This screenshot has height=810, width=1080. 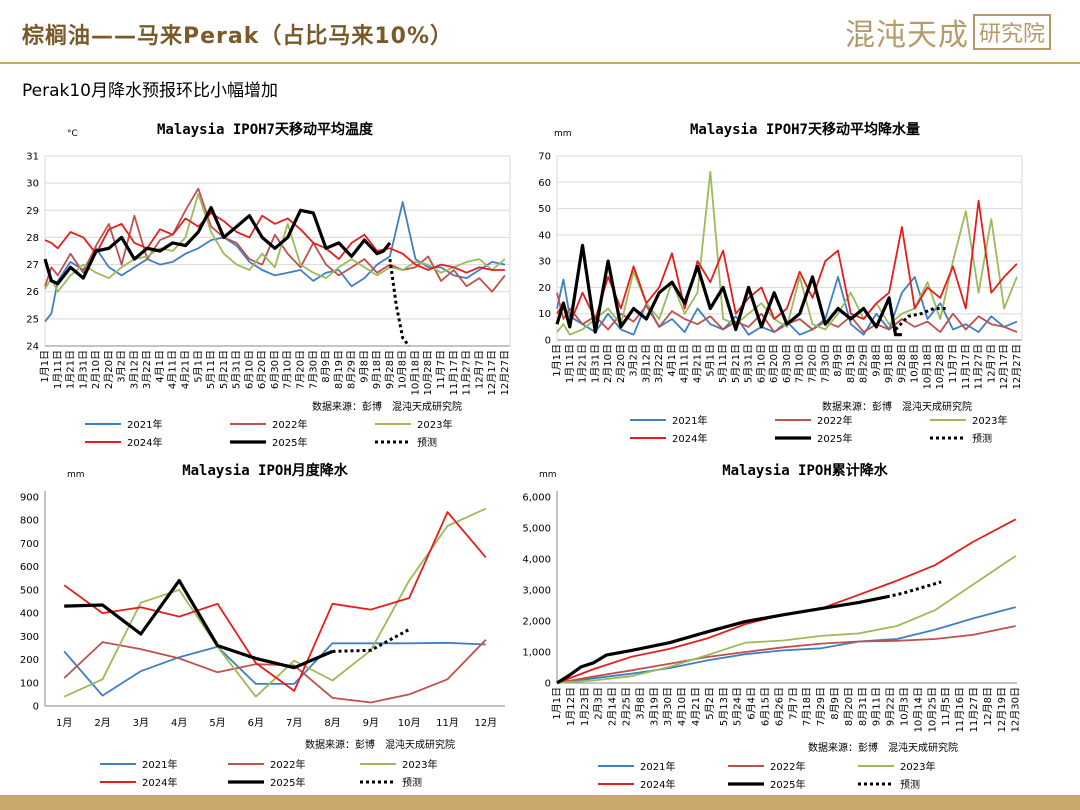 What do you see at coordinates (275, 369) in the screenshot?
I see `x-tick-label: 6月30日` at bounding box center [275, 369].